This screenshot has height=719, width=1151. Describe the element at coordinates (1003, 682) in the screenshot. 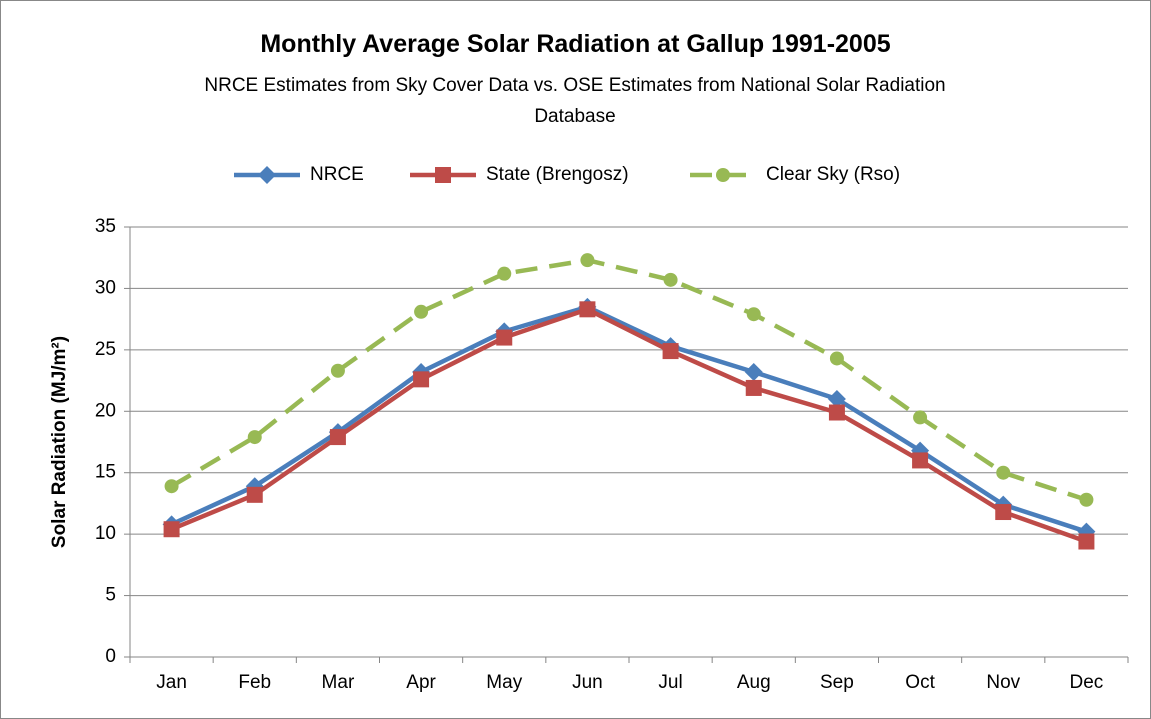

I see `x-tick-label: Nov` at that location.